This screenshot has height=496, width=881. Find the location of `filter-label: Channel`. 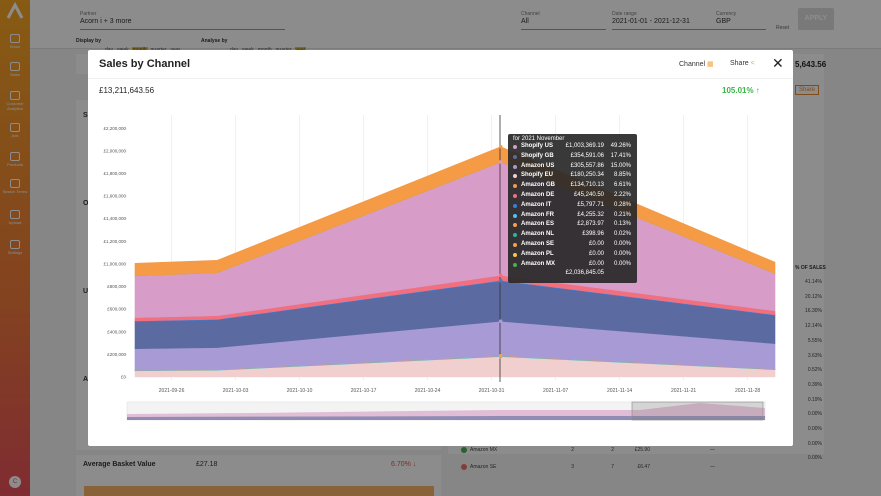

filter-label: Channel is located at coordinates (530, 14).